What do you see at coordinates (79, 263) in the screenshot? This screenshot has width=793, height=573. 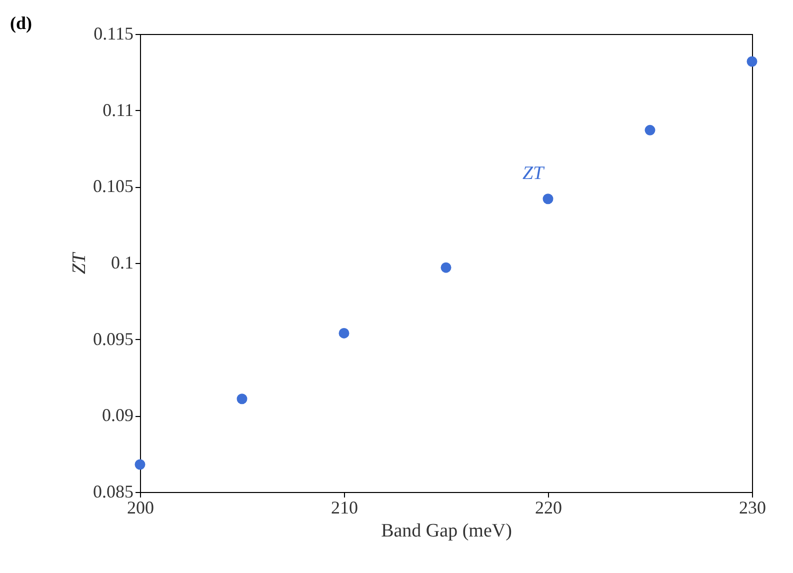 I see `y-axis-title: ZT` at bounding box center [79, 263].